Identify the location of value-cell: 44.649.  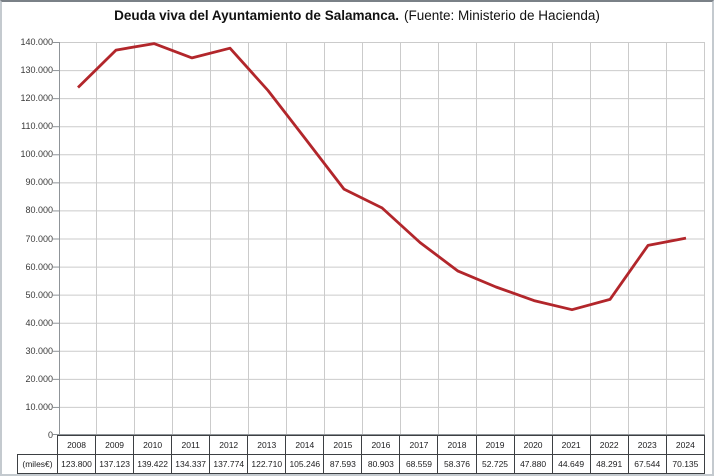
(571, 464).